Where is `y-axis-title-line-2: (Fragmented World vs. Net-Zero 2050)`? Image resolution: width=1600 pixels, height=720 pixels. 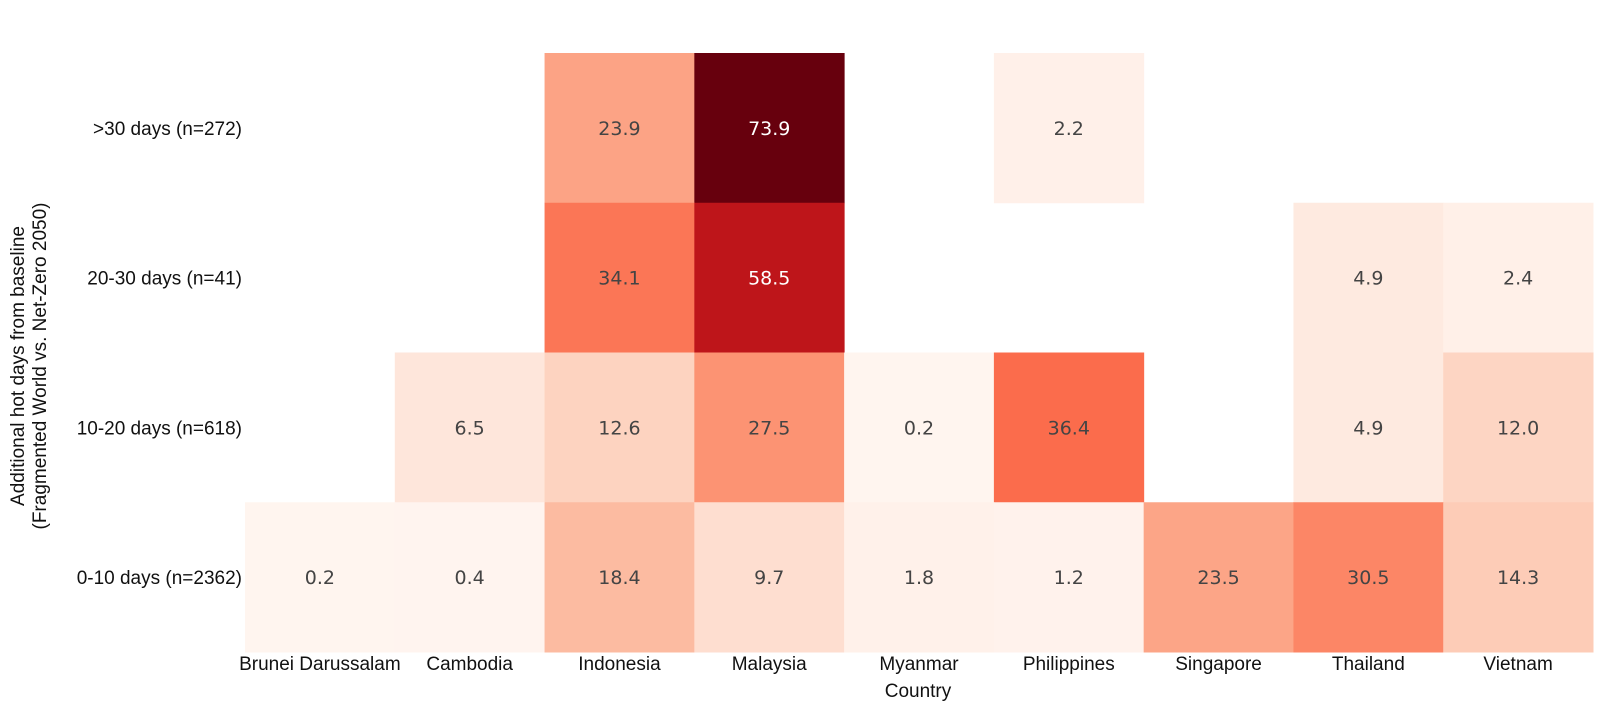
y-axis-title-line-2: (Fragmented World vs. Net-Zero 2050) is located at coordinates (40, 366).